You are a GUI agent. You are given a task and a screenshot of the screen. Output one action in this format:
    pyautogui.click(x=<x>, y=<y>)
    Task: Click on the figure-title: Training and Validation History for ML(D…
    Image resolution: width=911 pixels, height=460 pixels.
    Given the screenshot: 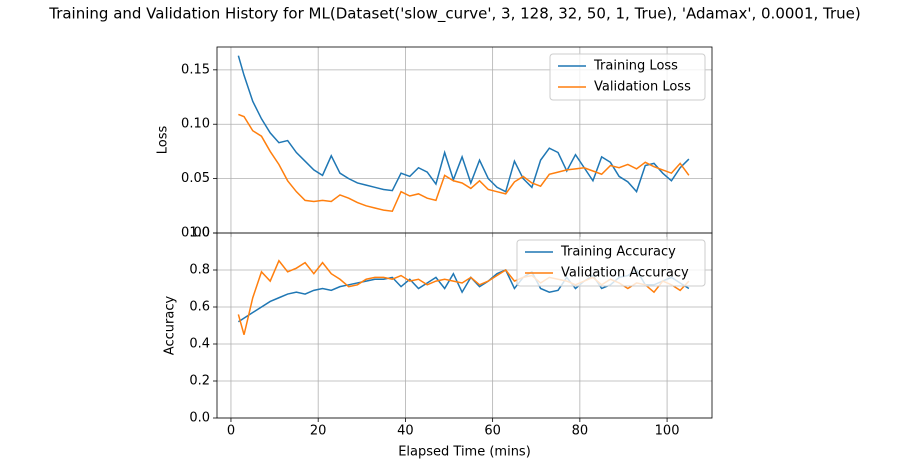 What is the action you would take?
    pyautogui.click(x=454, y=14)
    